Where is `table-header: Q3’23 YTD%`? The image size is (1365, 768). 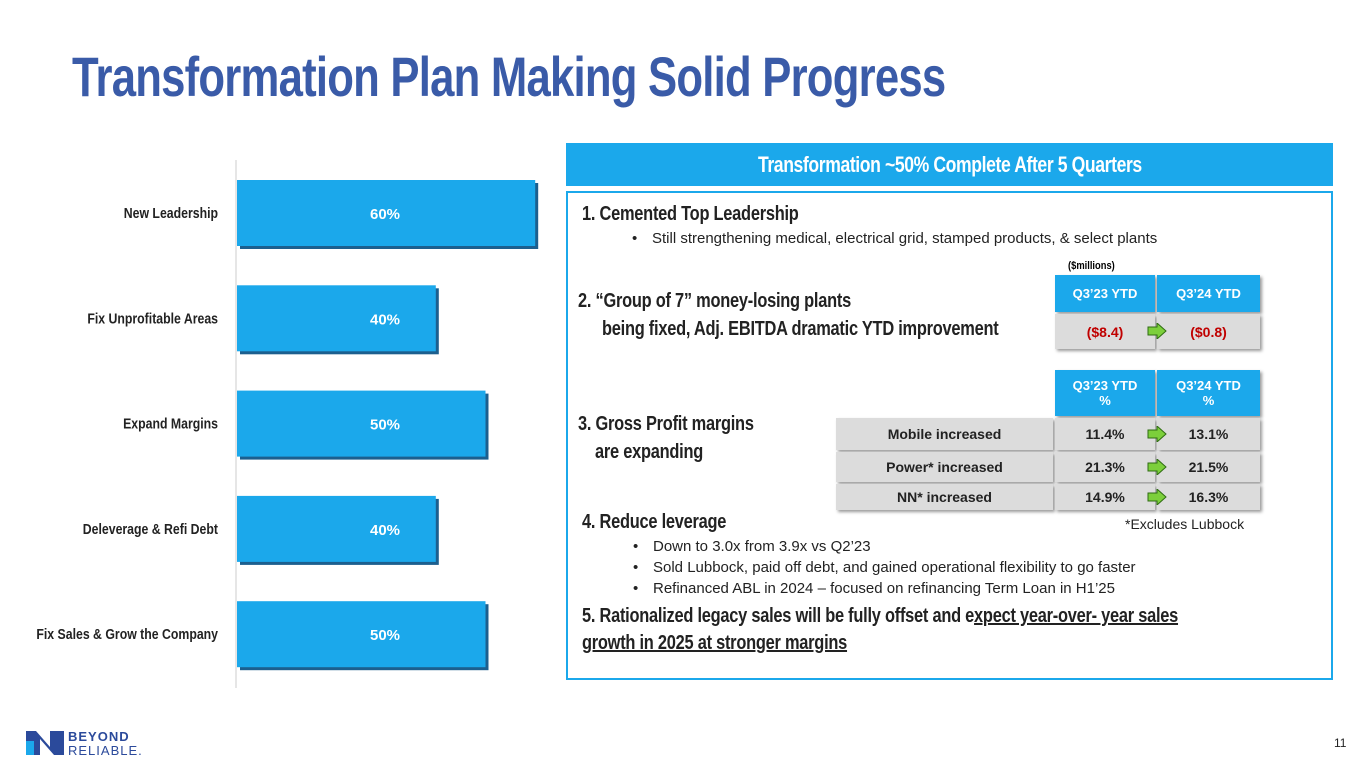 table-header: Q3’23 YTD% is located at coordinates (1105, 393).